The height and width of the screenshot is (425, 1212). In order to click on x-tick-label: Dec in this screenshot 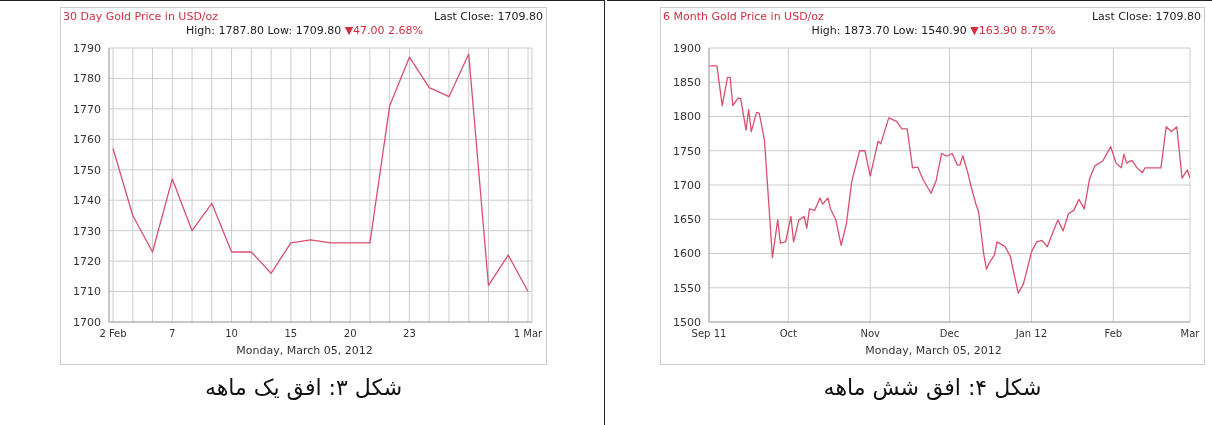, I will do `click(949, 334)`.